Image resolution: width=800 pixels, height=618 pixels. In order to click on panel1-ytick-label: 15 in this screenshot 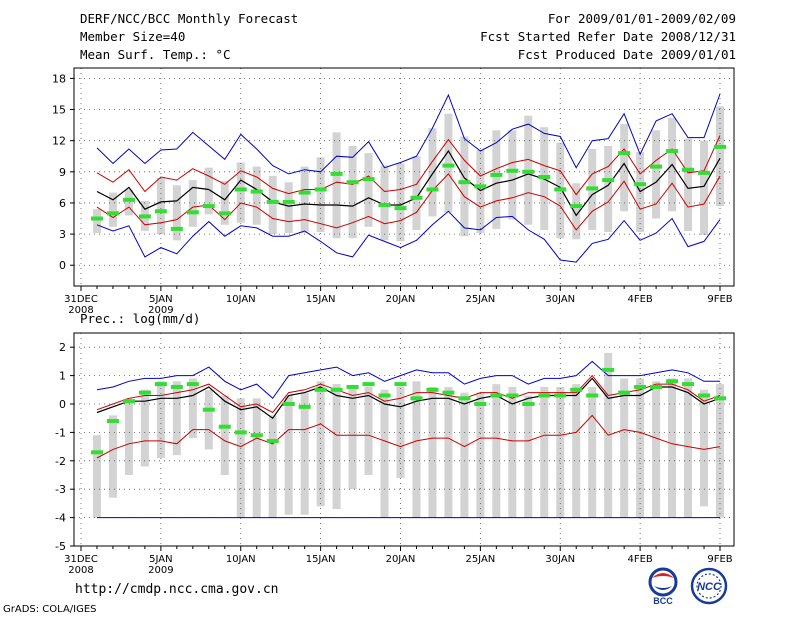, I will do `click(59, 110)`.